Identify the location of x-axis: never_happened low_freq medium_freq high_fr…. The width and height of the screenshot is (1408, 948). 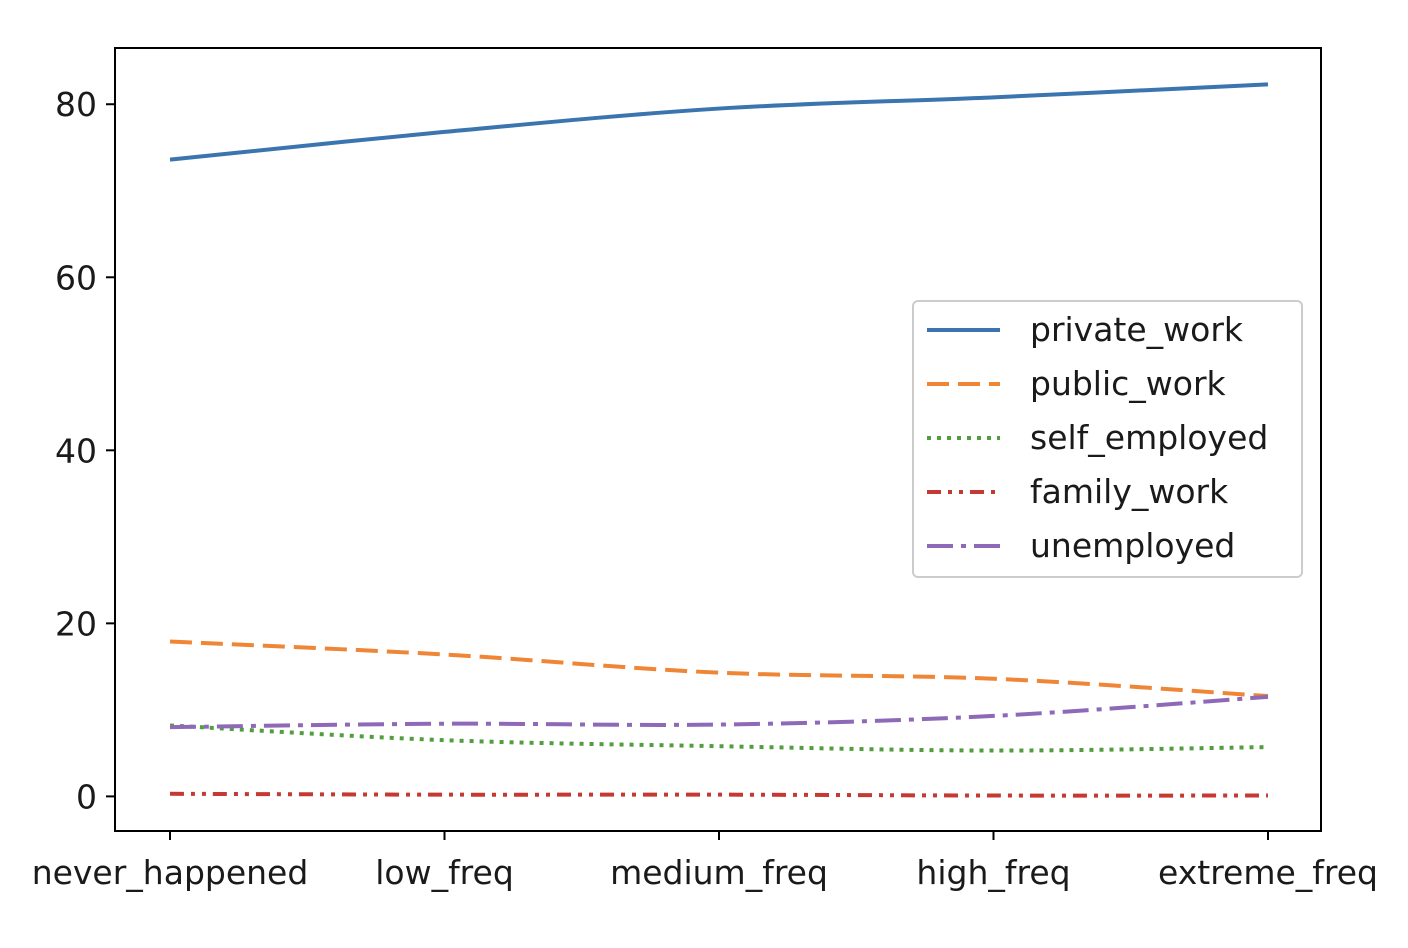
(705, 861).